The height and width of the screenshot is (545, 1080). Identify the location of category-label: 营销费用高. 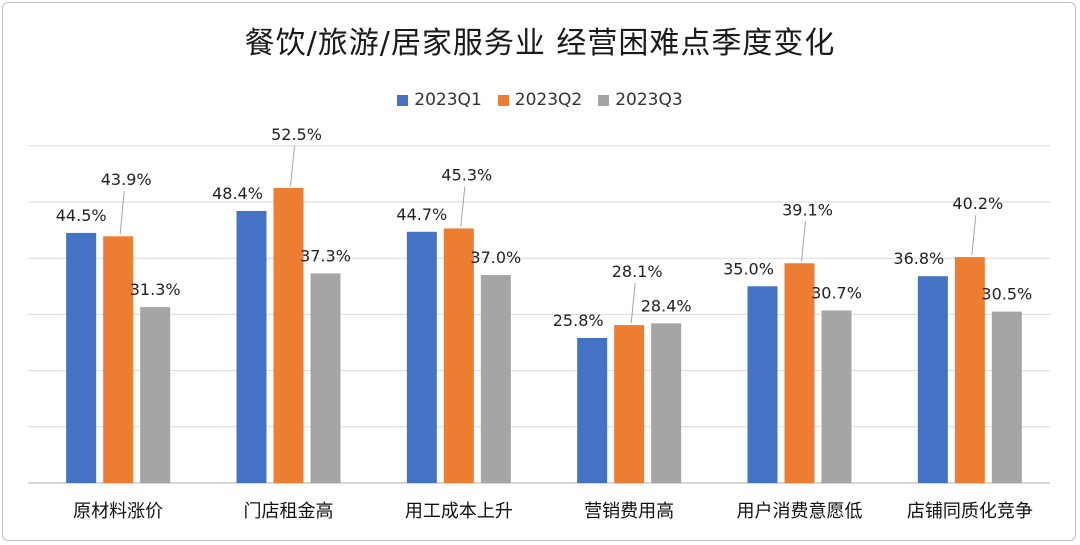
(629, 511).